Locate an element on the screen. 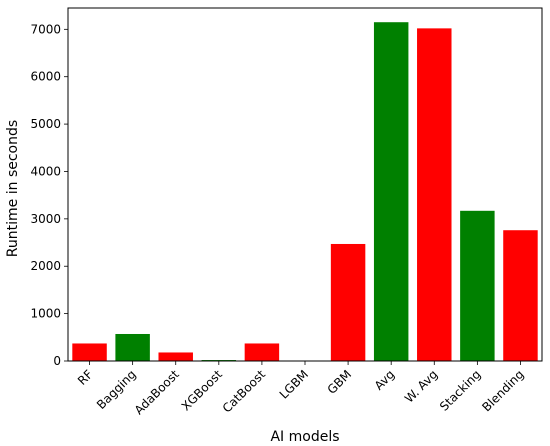 Image resolution: width=550 pixels, height=446 pixels. bar-avg is located at coordinates (391, 192).